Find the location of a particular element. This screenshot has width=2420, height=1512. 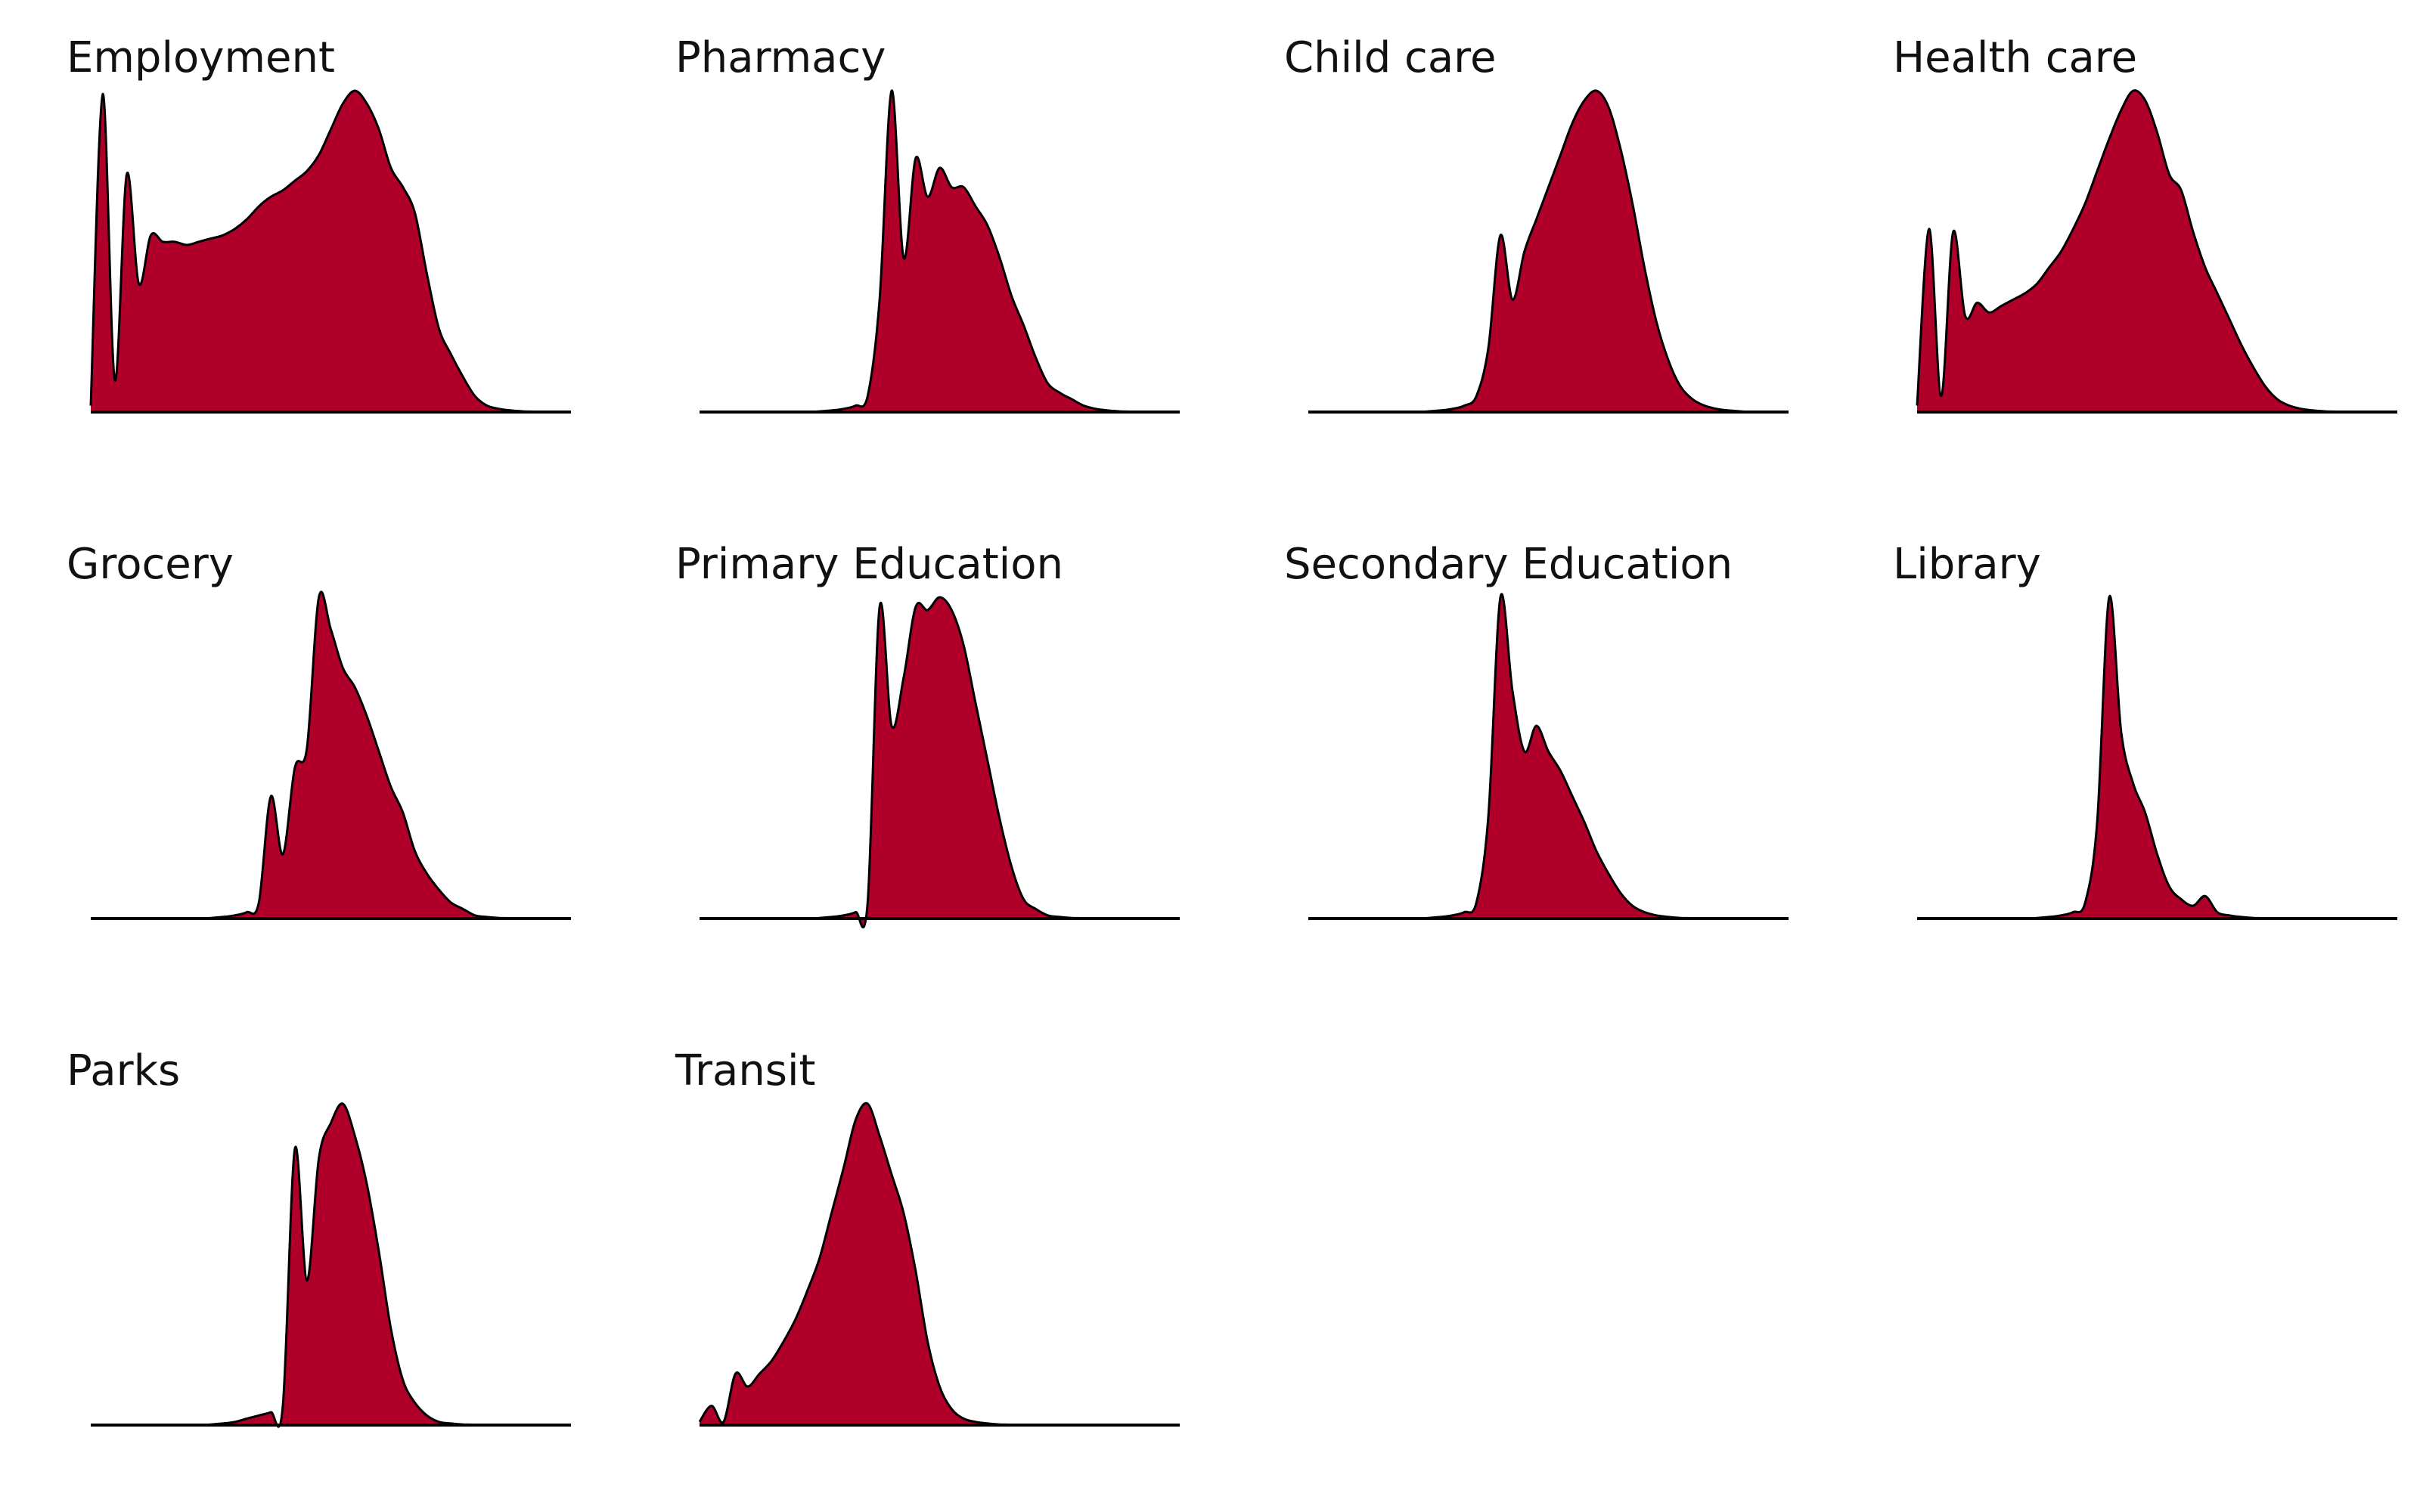

panel-7: Library is located at coordinates (2145, 730).